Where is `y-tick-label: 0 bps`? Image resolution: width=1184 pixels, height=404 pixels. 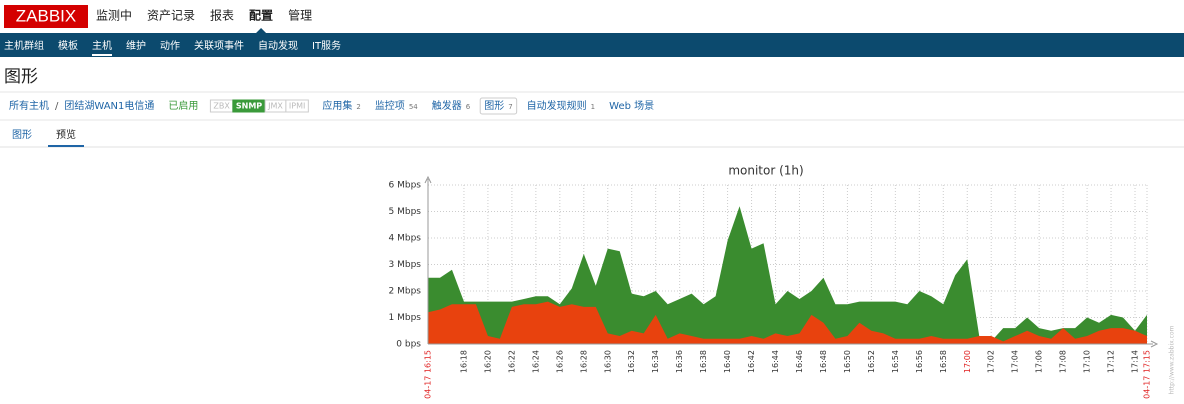
y-tick-label: 0 bps is located at coordinates (408, 345).